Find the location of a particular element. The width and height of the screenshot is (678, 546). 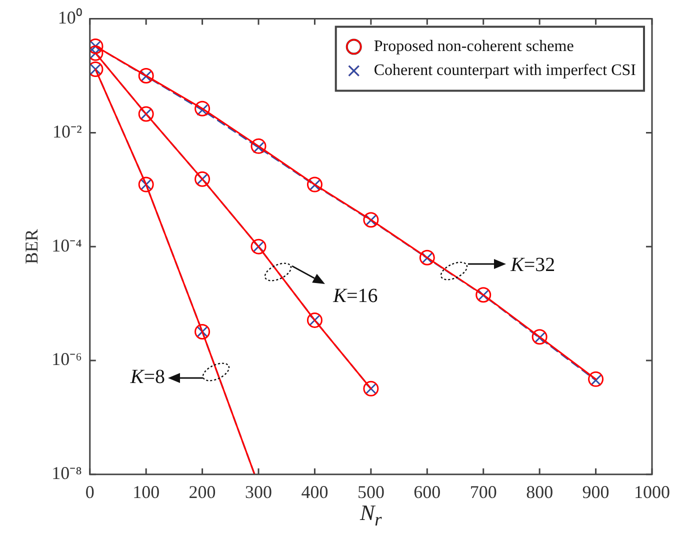

y-tick-label: 10⁻² is located at coordinates (67, 131).